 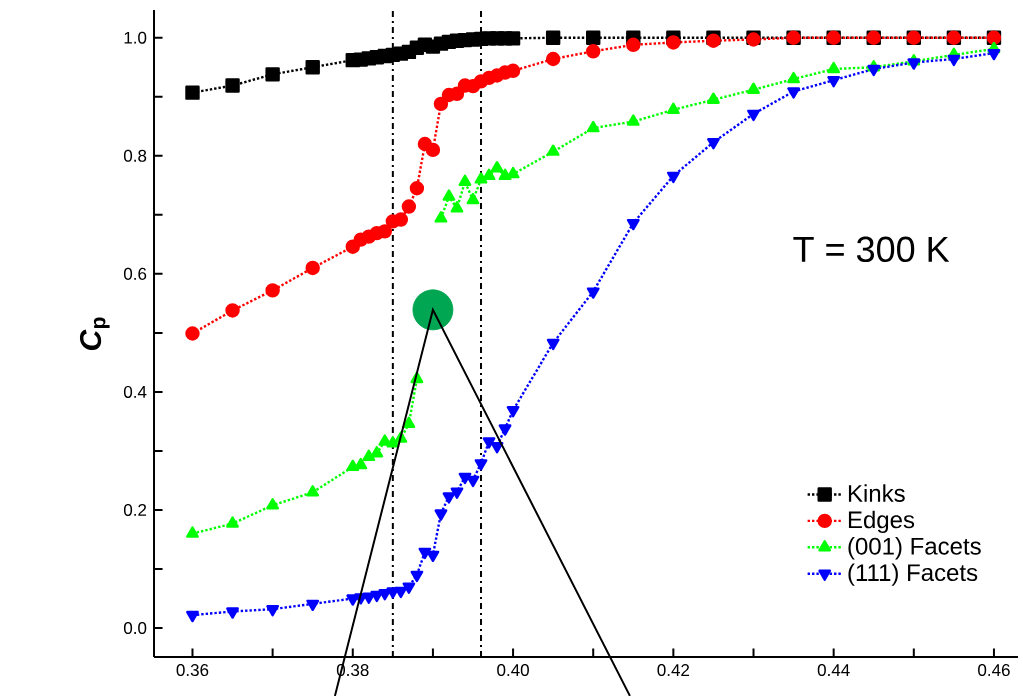 What do you see at coordinates (876, 493) in the screenshot?
I see `legend-label: Kinks` at bounding box center [876, 493].